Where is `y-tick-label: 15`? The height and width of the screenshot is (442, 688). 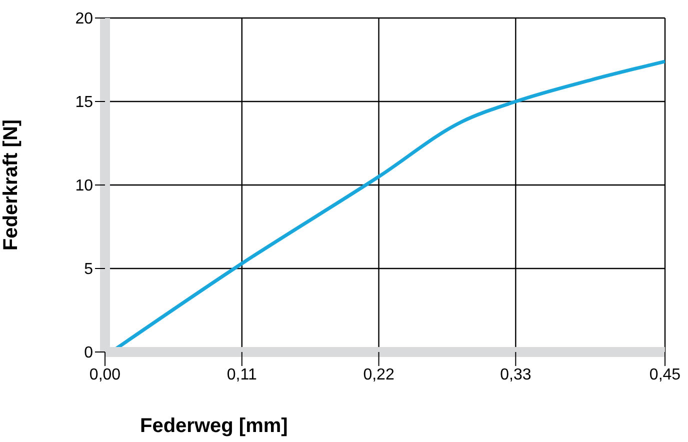 y-tick-label: 15 is located at coordinates (84, 103).